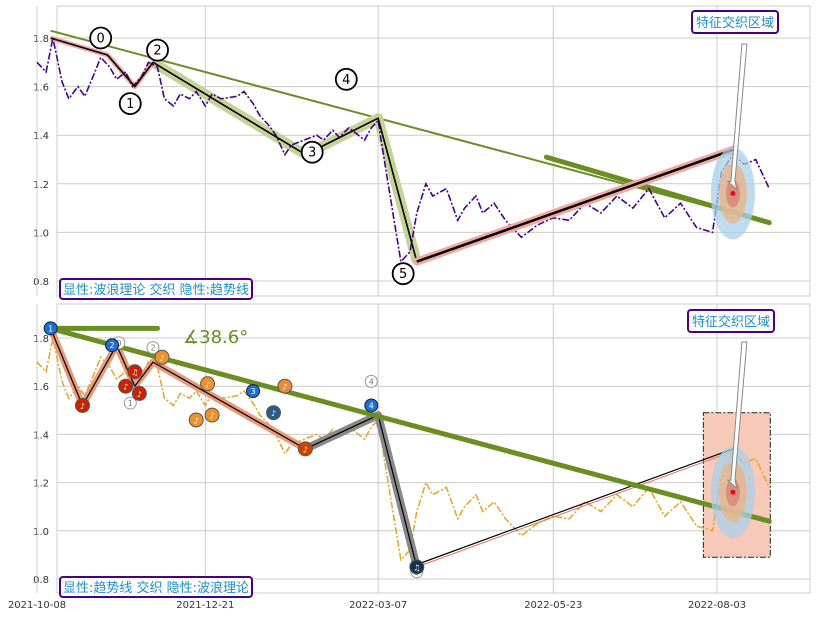 The width and height of the screenshot is (816, 617). I want to click on x-tick-label: 2021-10-08, so click(37, 605).